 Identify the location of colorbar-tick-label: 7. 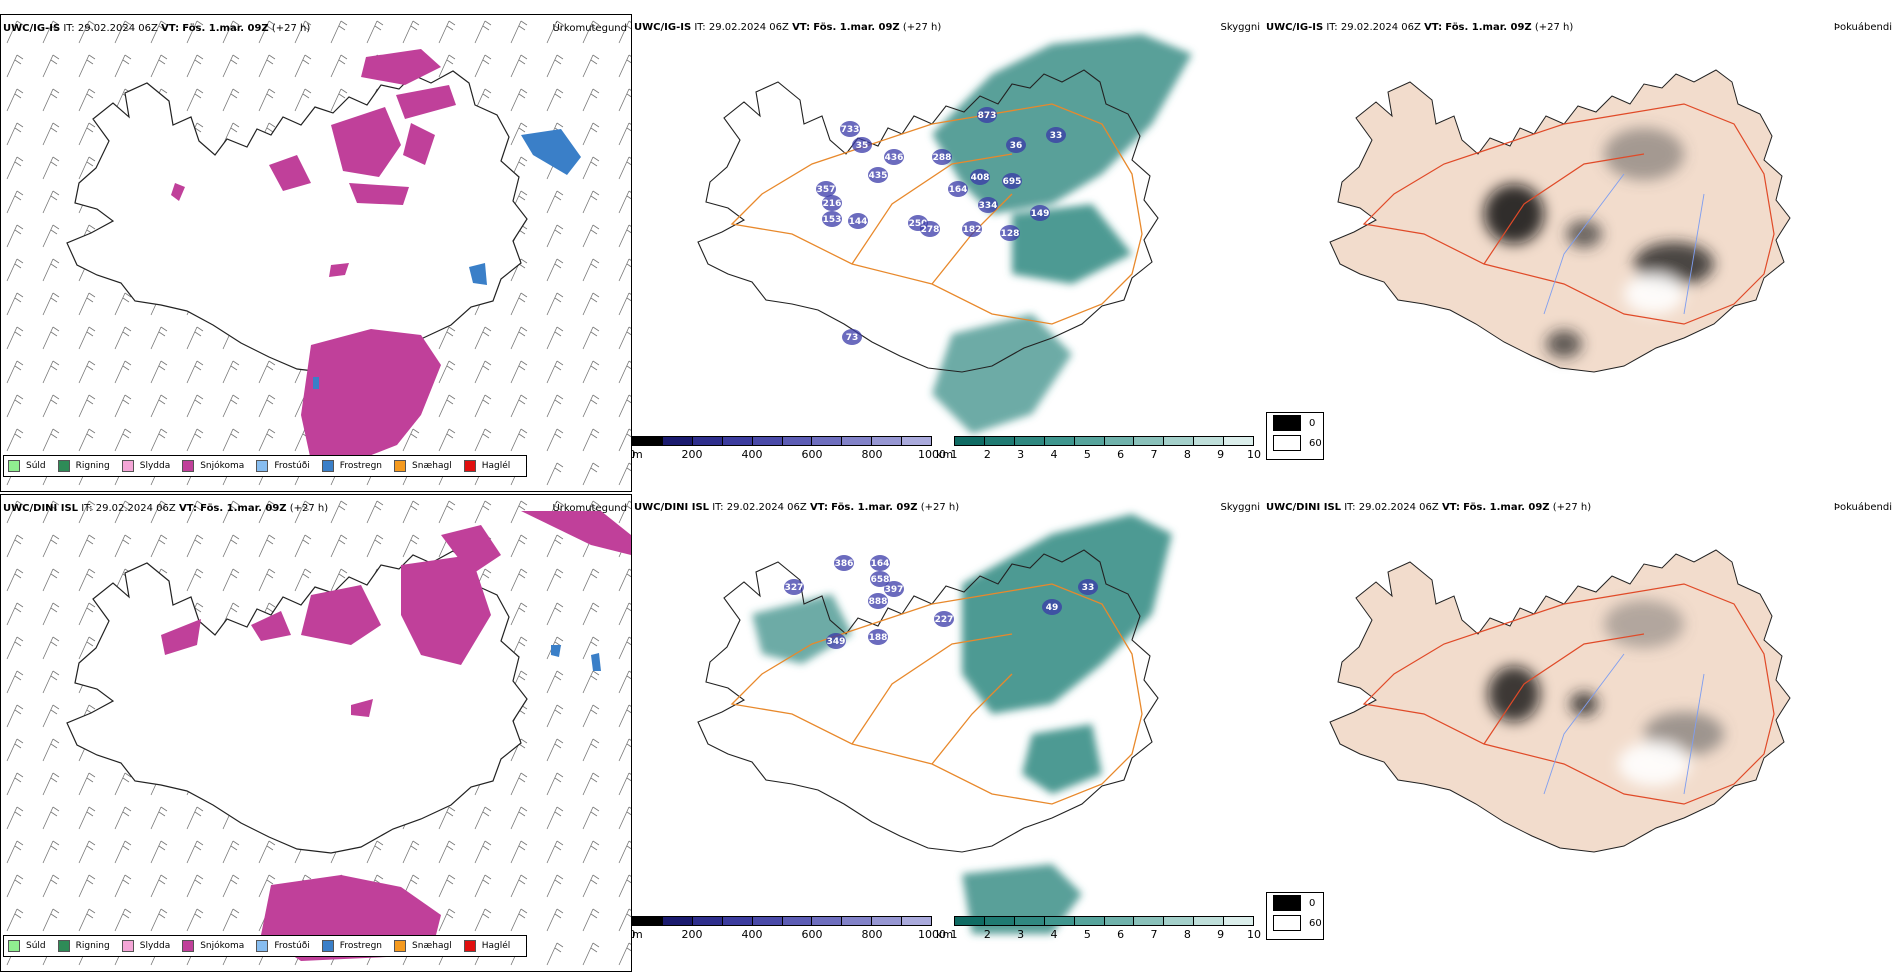
(1154, 454).